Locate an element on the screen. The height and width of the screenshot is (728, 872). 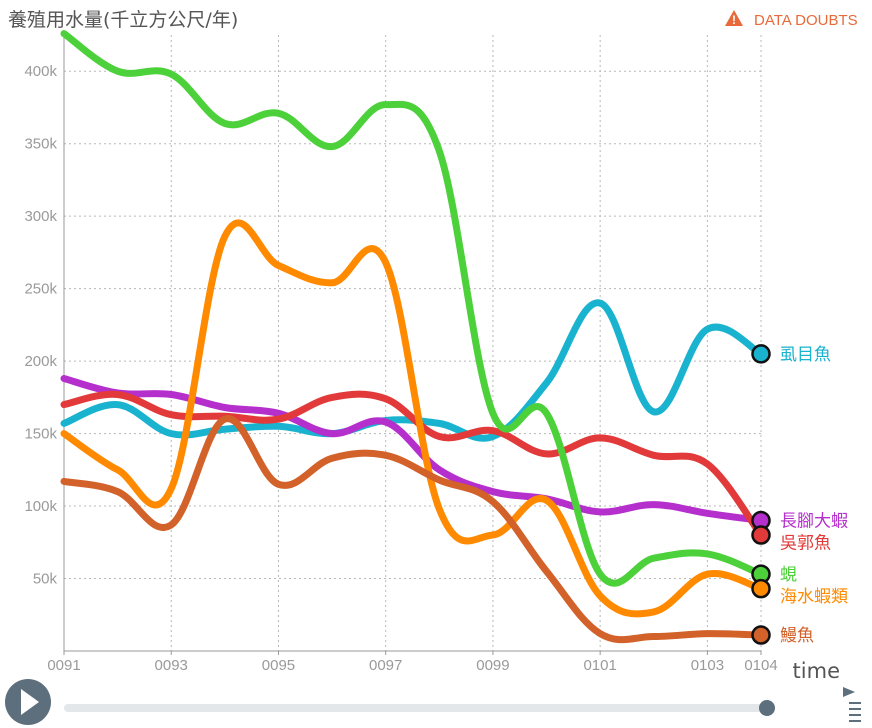
series-label: 蜆 is located at coordinates (788, 575).